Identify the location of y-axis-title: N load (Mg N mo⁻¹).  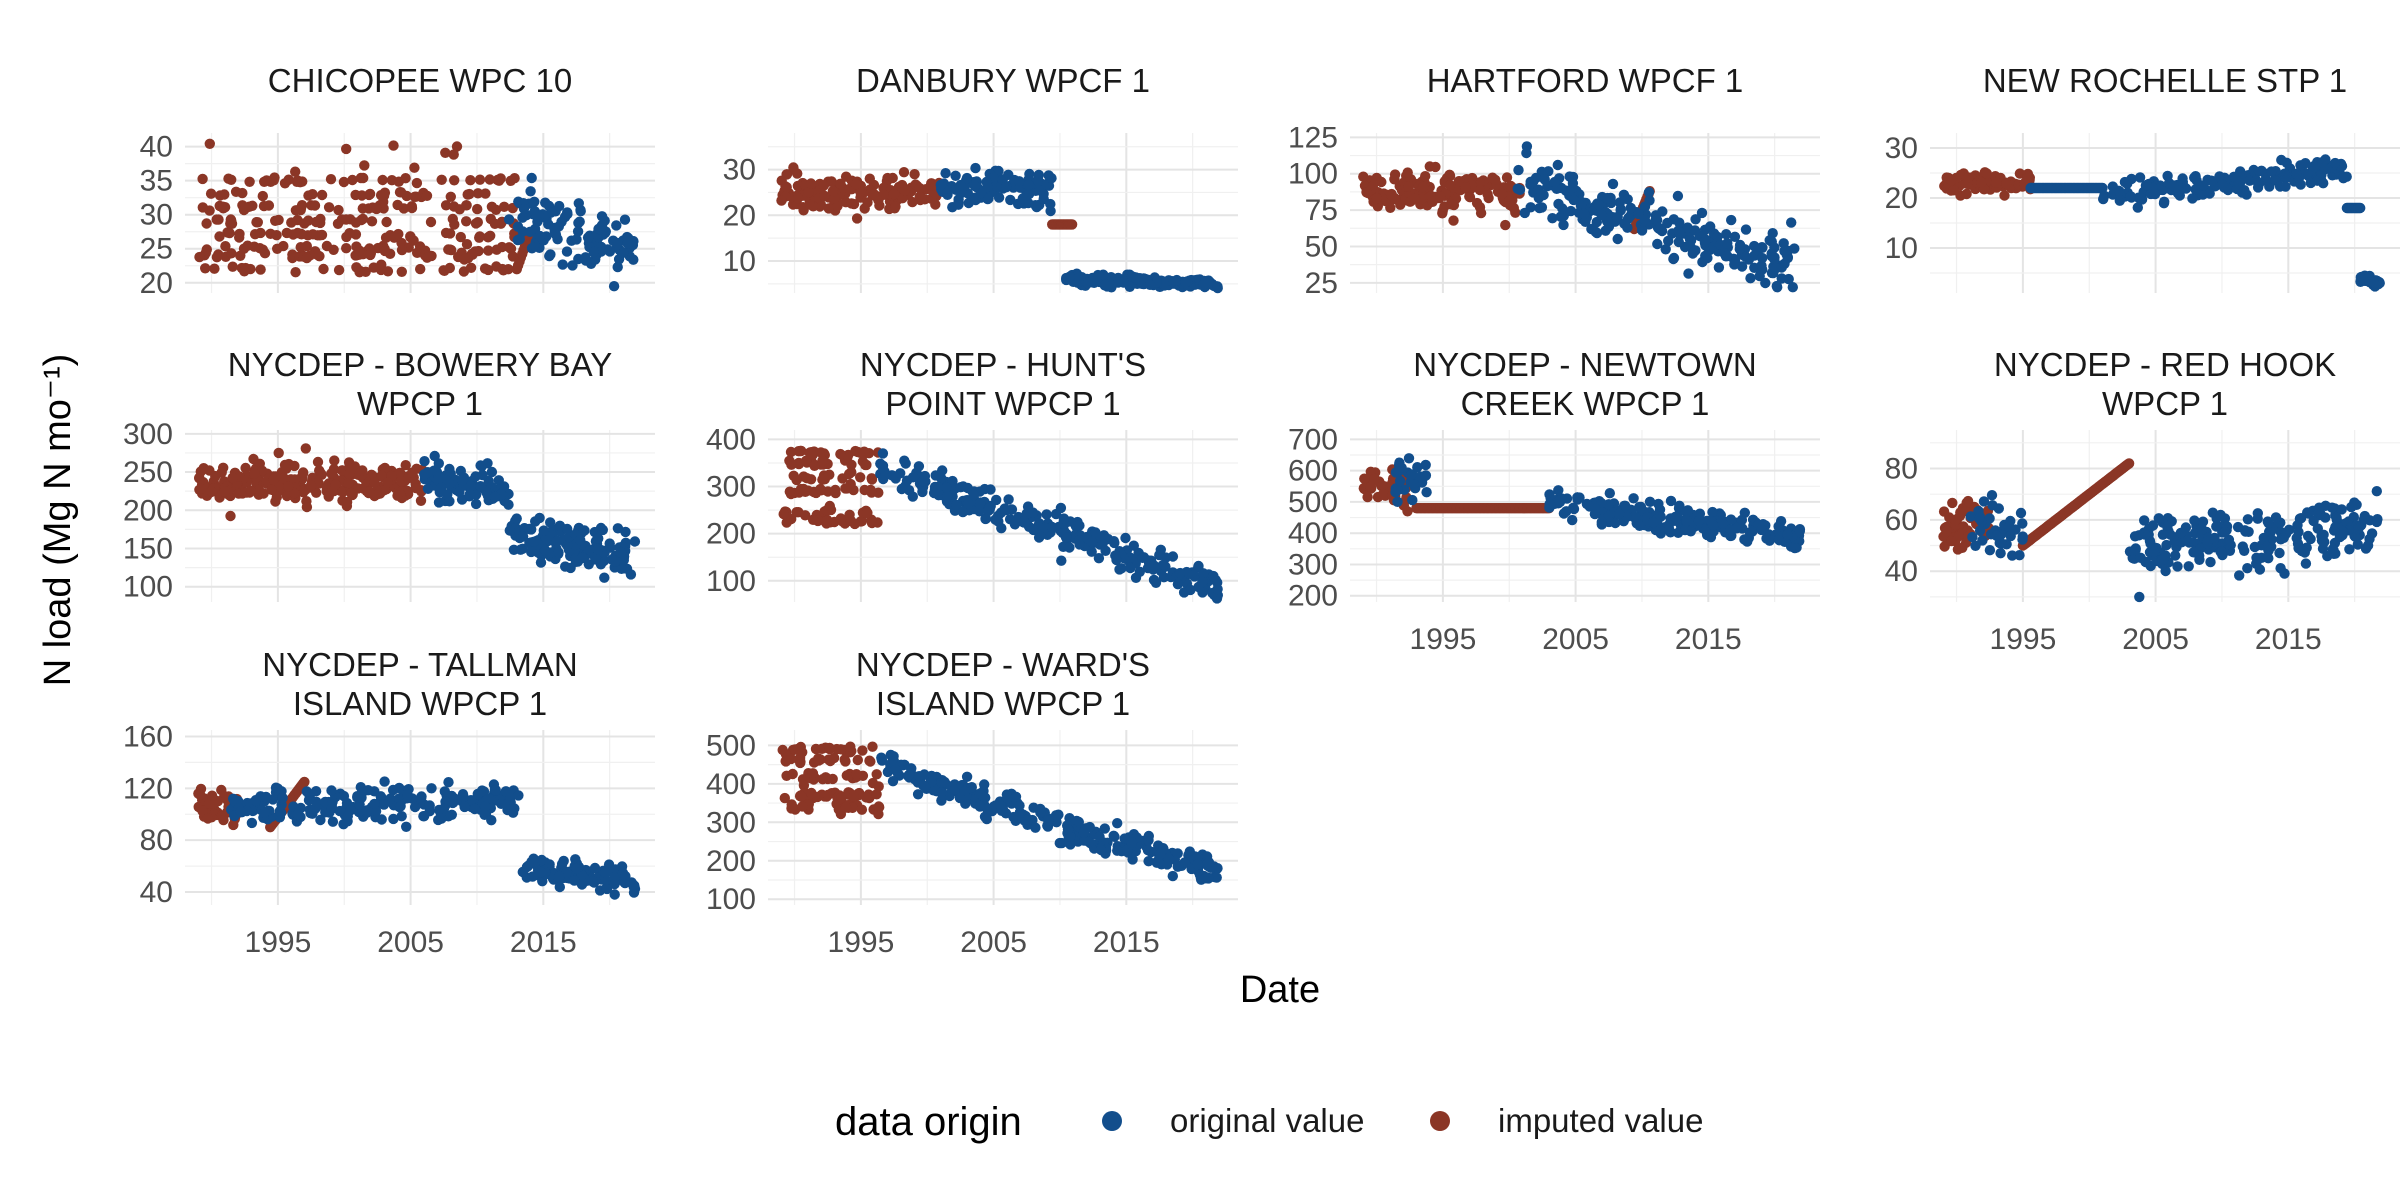
(58, 520).